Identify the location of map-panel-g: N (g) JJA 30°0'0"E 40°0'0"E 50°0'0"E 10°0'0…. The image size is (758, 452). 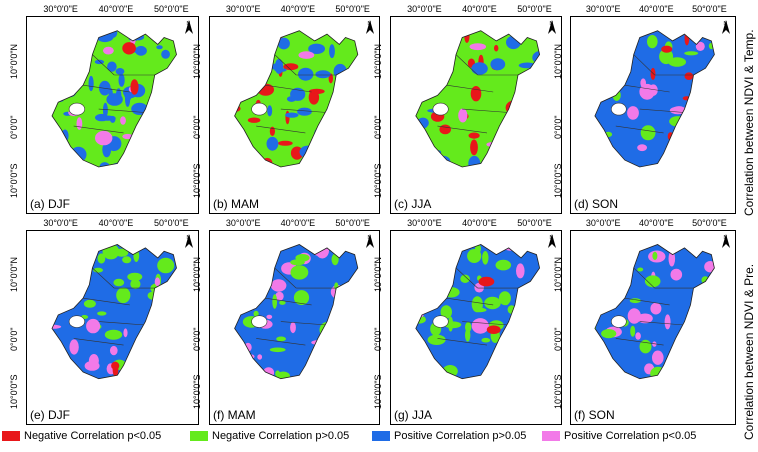
(467, 321).